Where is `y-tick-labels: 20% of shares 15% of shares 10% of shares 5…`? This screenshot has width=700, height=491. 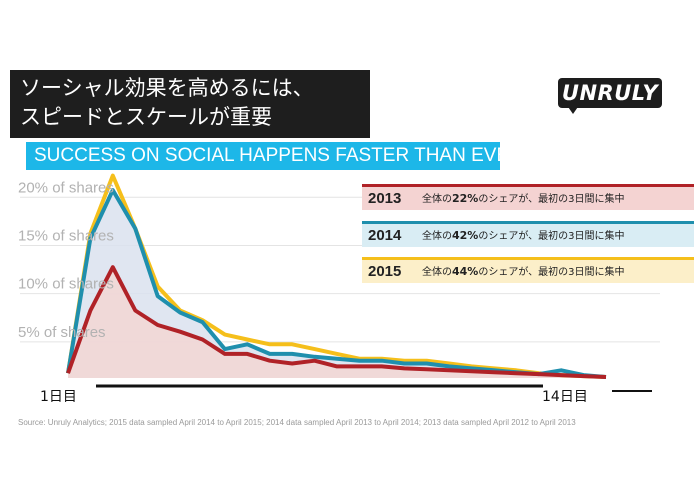
y-tick-labels: 20% of shares 15% of shares 10% of shares 5… is located at coordinates (66, 260).